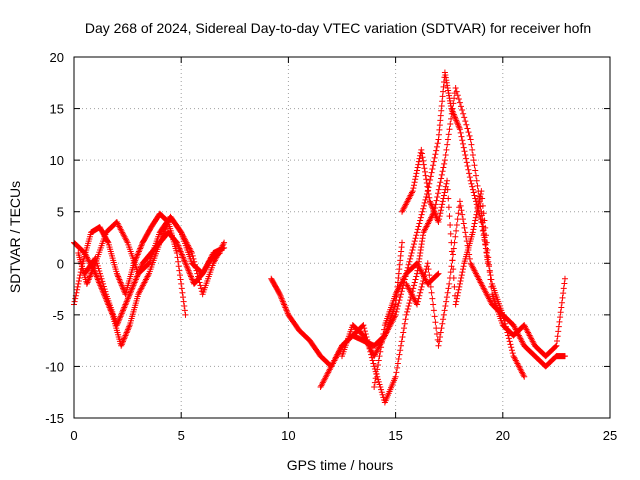 The image size is (640, 480). Describe the element at coordinates (57, 160) in the screenshot. I see `y-tick-label: 10` at that location.